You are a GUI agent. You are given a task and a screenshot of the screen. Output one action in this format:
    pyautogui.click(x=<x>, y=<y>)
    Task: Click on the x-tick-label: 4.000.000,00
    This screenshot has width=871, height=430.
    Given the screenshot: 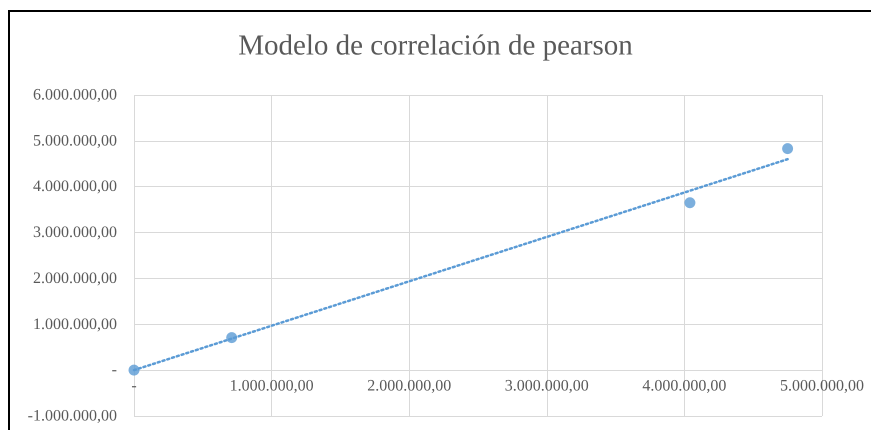 What is the action you would take?
    pyautogui.click(x=684, y=386)
    